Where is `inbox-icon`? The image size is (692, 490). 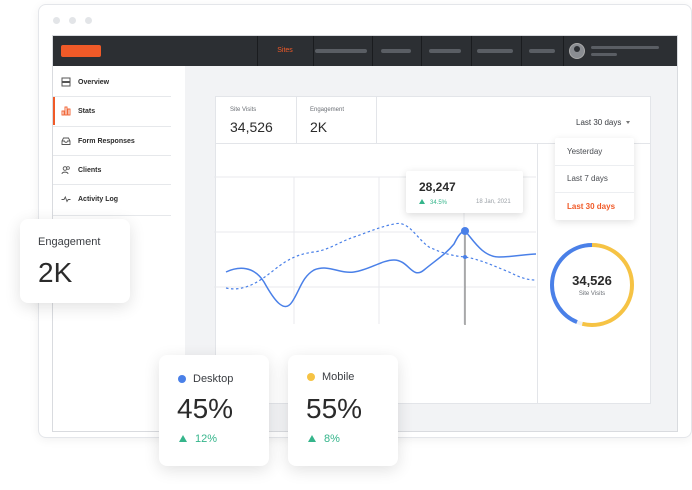
inbox-icon is located at coordinates (66, 141).